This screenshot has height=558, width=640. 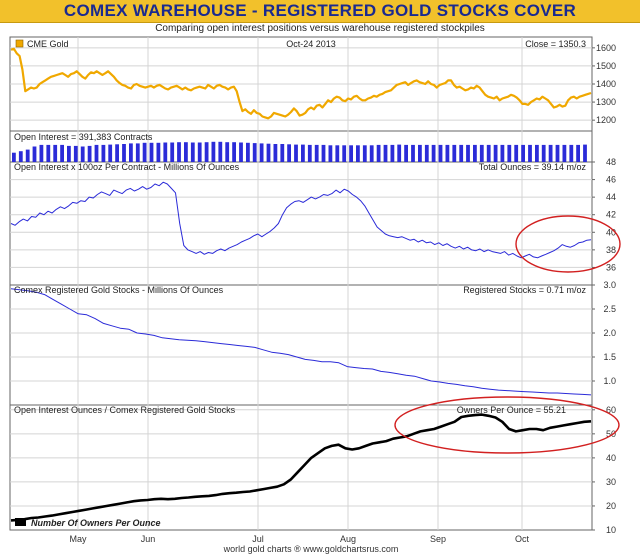 I want to click on y-tick-label-owners: 20, so click(x=611, y=506).